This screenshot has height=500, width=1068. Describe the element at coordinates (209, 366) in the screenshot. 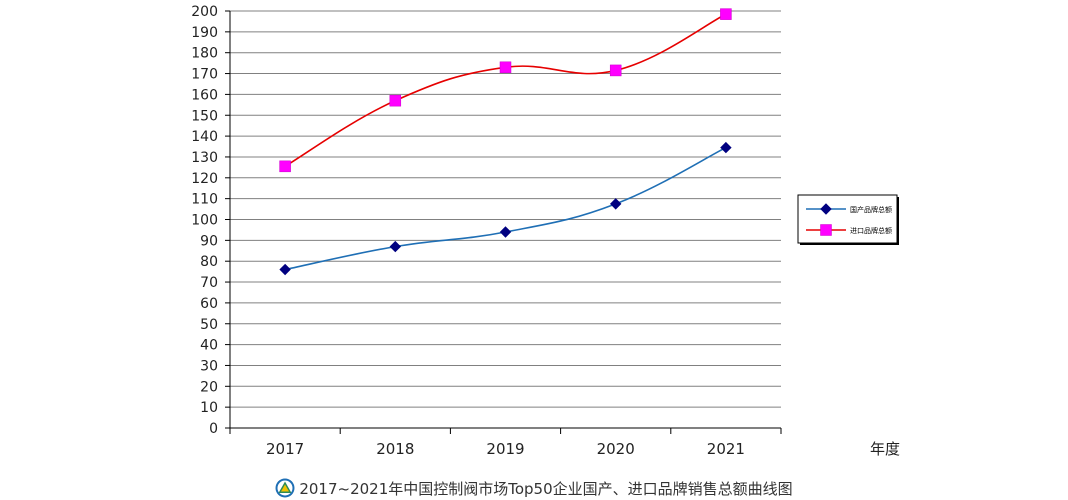

I see `y-tick-label: 30` at that location.